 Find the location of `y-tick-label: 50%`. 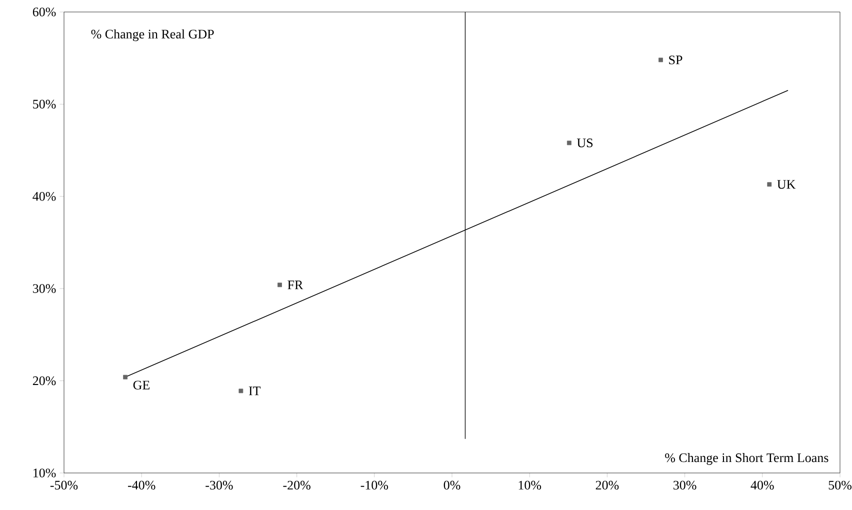

y-tick-label: 50% is located at coordinates (44, 104).